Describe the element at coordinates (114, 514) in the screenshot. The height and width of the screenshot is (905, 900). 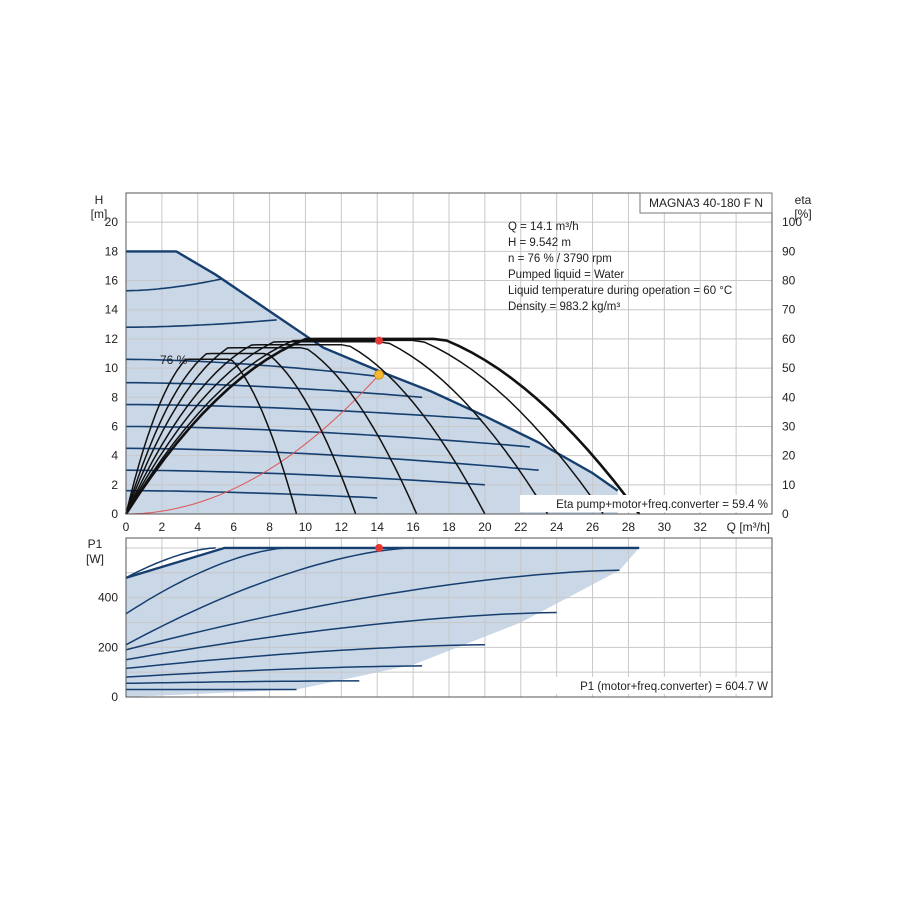
I see `y-tick-label: 0` at that location.